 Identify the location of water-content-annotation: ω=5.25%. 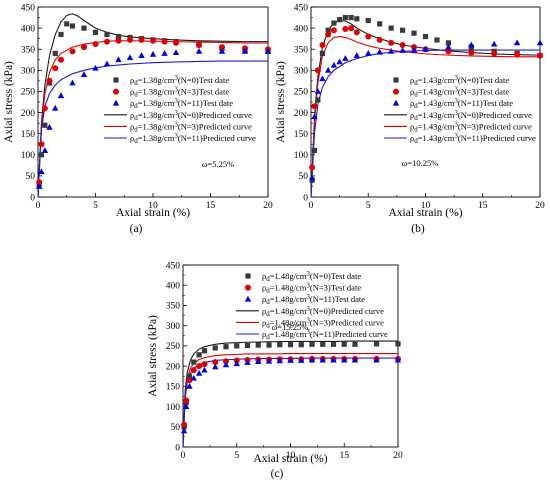
(218, 164).